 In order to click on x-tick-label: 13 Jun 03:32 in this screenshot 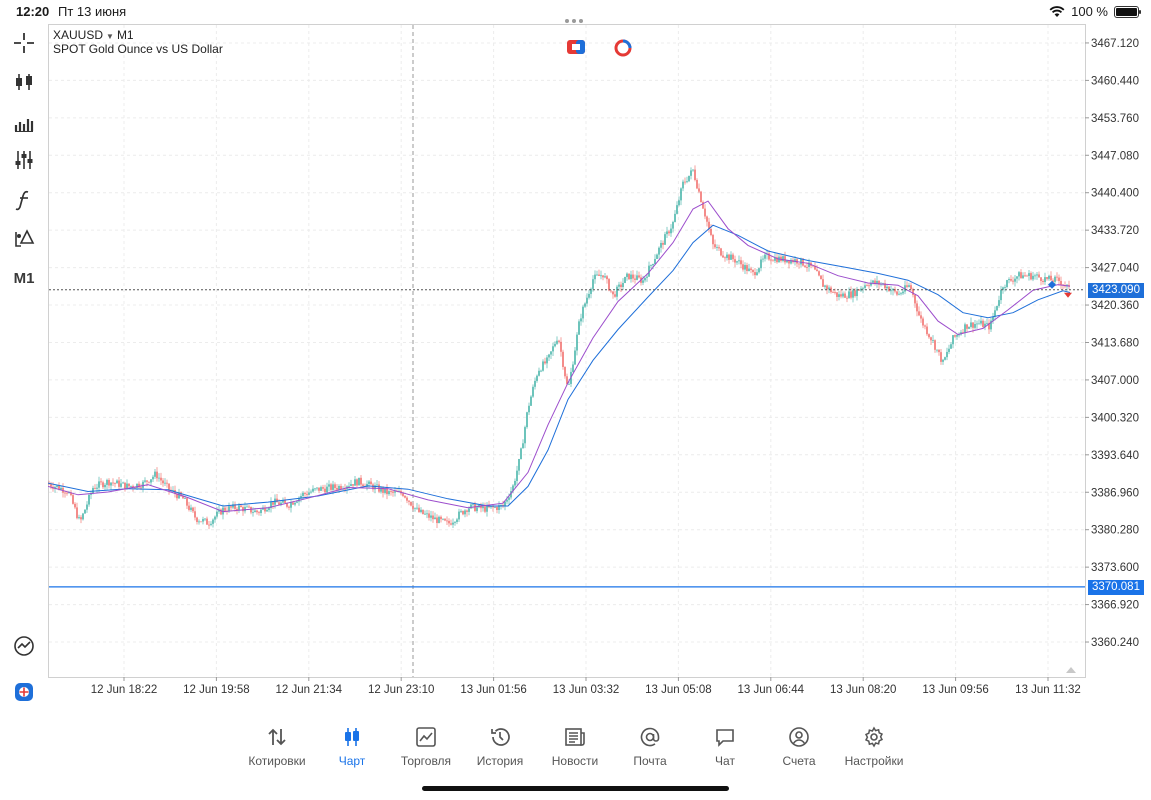, I will do `click(586, 690)`.